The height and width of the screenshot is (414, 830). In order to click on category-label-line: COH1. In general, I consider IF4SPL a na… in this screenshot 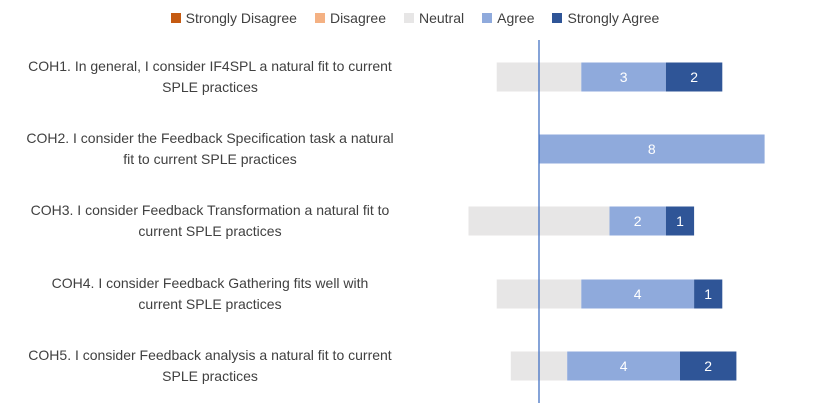, I will do `click(210, 66)`.